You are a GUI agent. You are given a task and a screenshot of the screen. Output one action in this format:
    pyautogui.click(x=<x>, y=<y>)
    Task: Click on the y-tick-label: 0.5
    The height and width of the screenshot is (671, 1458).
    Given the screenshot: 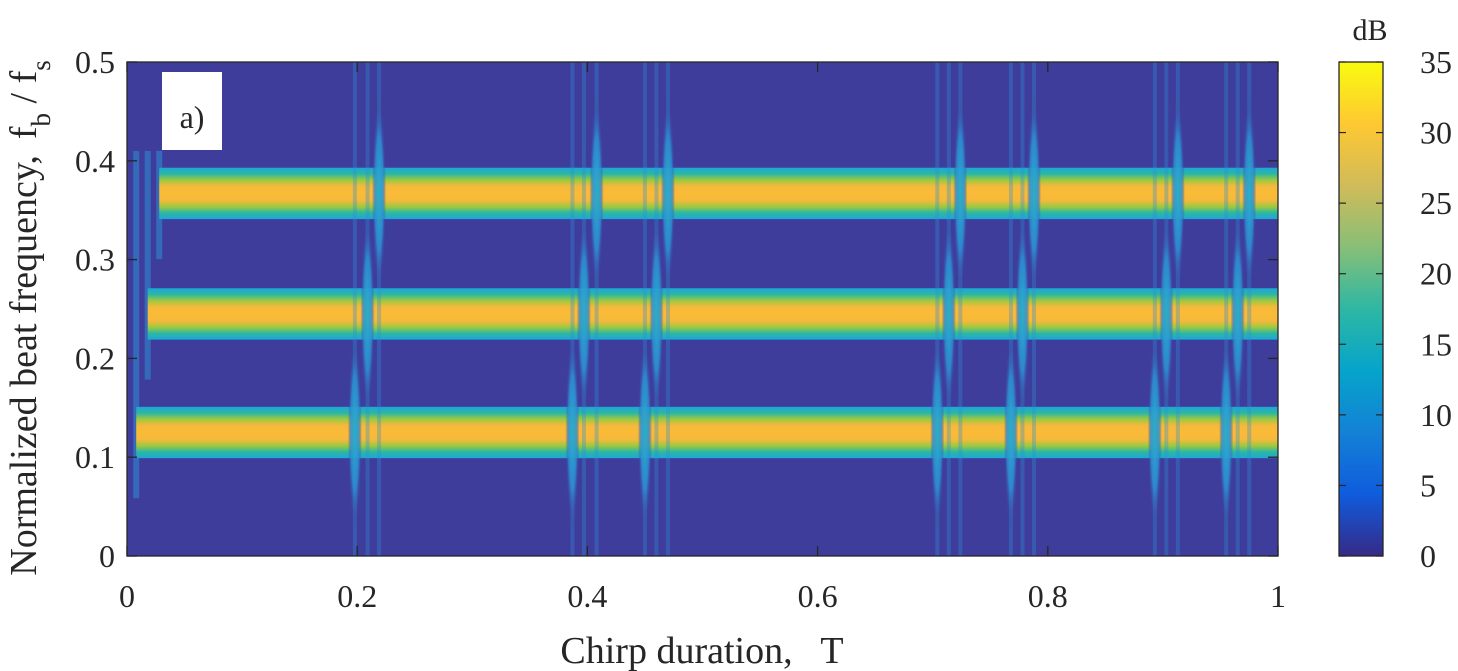 What is the action you would take?
    pyautogui.click(x=95, y=62)
    